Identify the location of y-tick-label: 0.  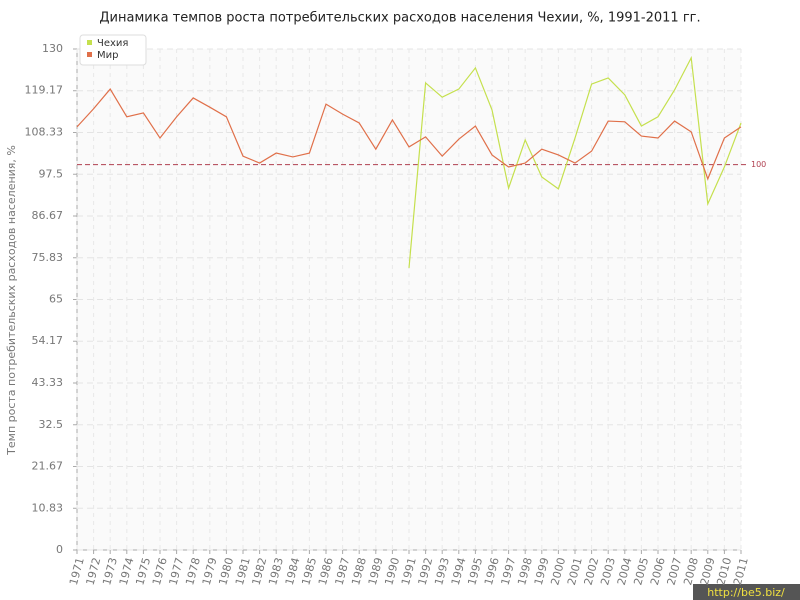
(59, 549).